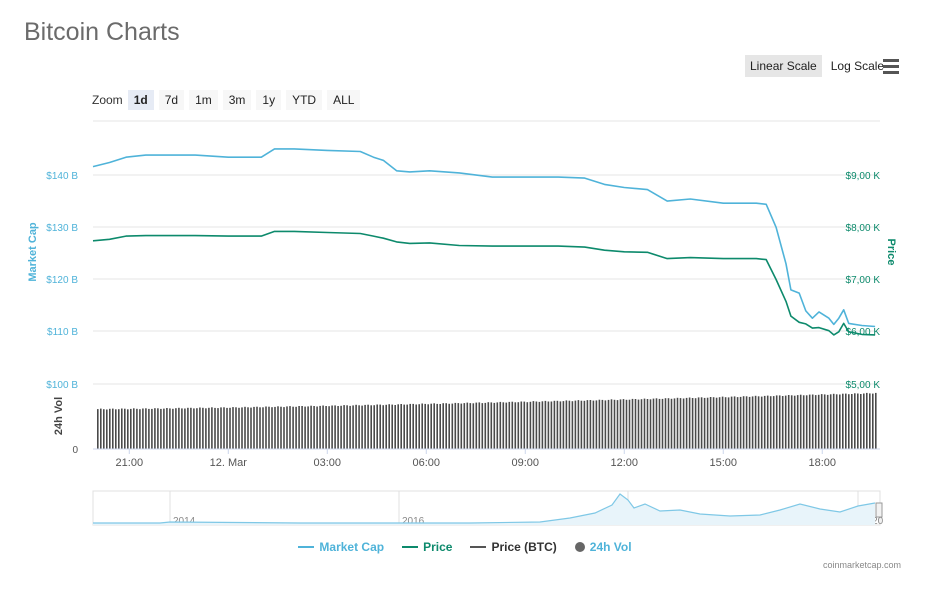  Describe the element at coordinates (229, 463) in the screenshot. I see `x-tick-label: 12. Mar` at that location.